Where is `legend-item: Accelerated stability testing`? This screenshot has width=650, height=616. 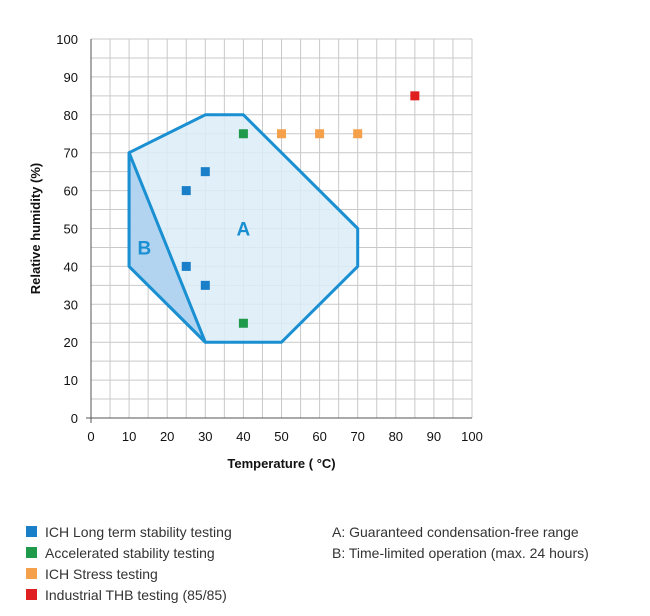
legend-item: Accelerated stability testing is located at coordinates (129, 552).